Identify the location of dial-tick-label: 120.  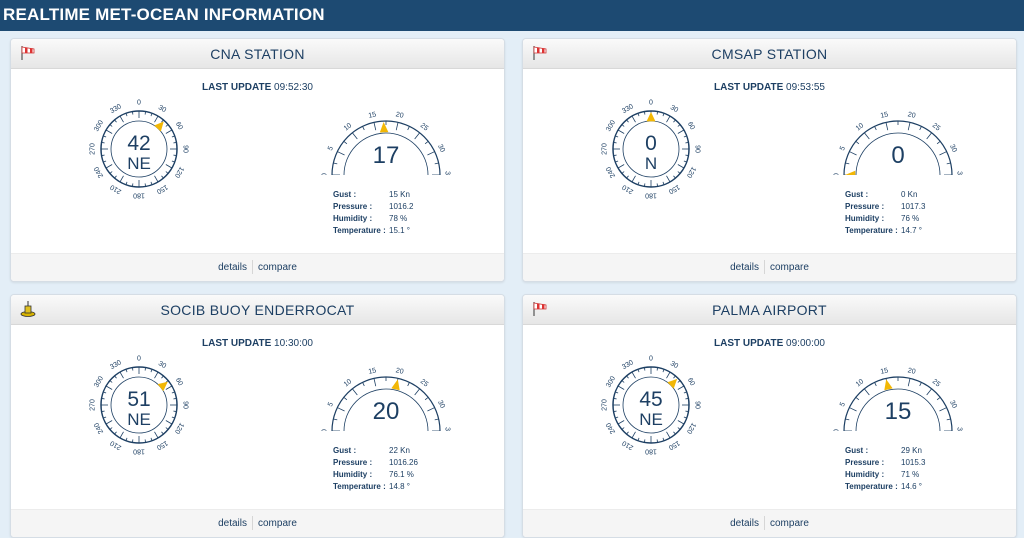
(691, 428).